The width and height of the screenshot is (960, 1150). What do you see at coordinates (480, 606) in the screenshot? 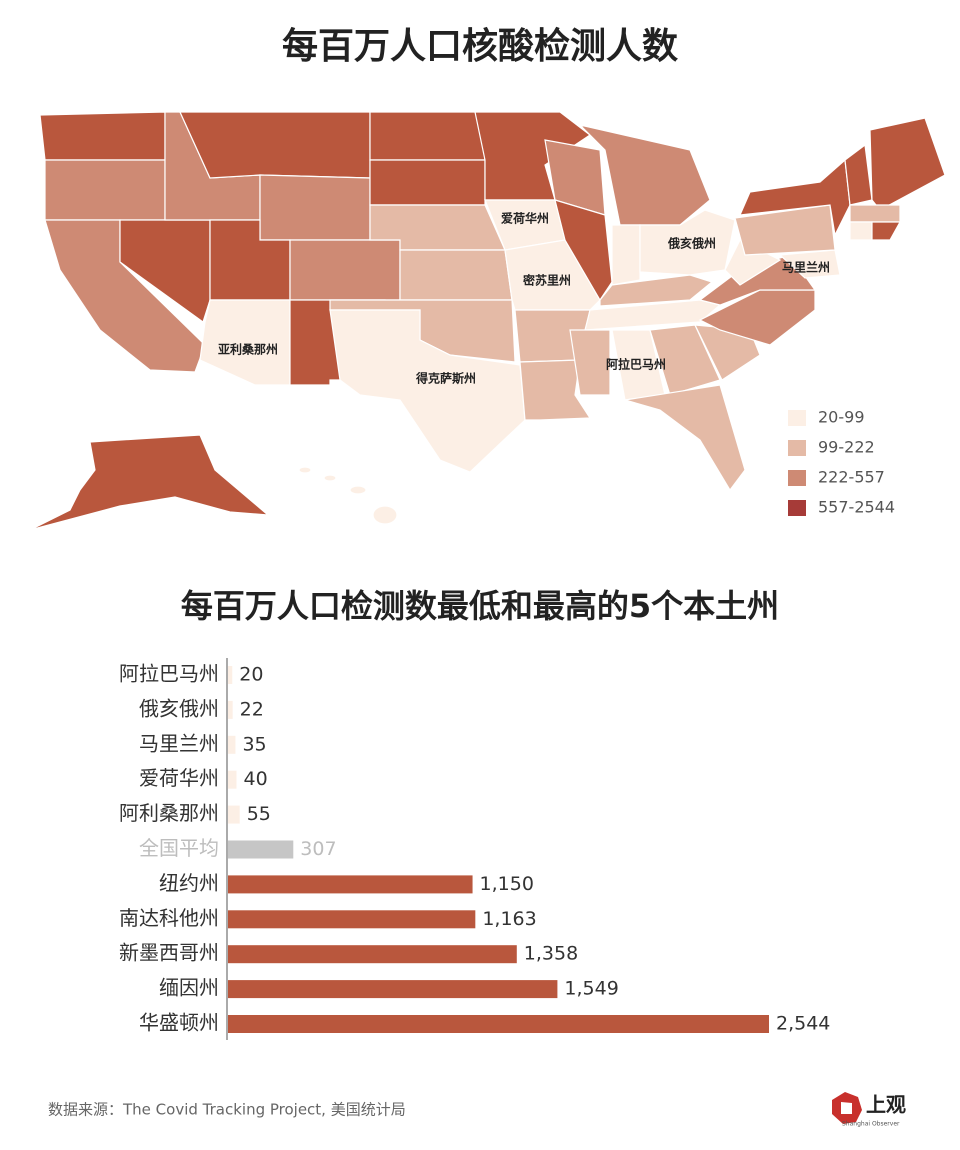
I see `bar-title: 每百万人口检测数最低和最高的5个本土州` at bounding box center [480, 606].